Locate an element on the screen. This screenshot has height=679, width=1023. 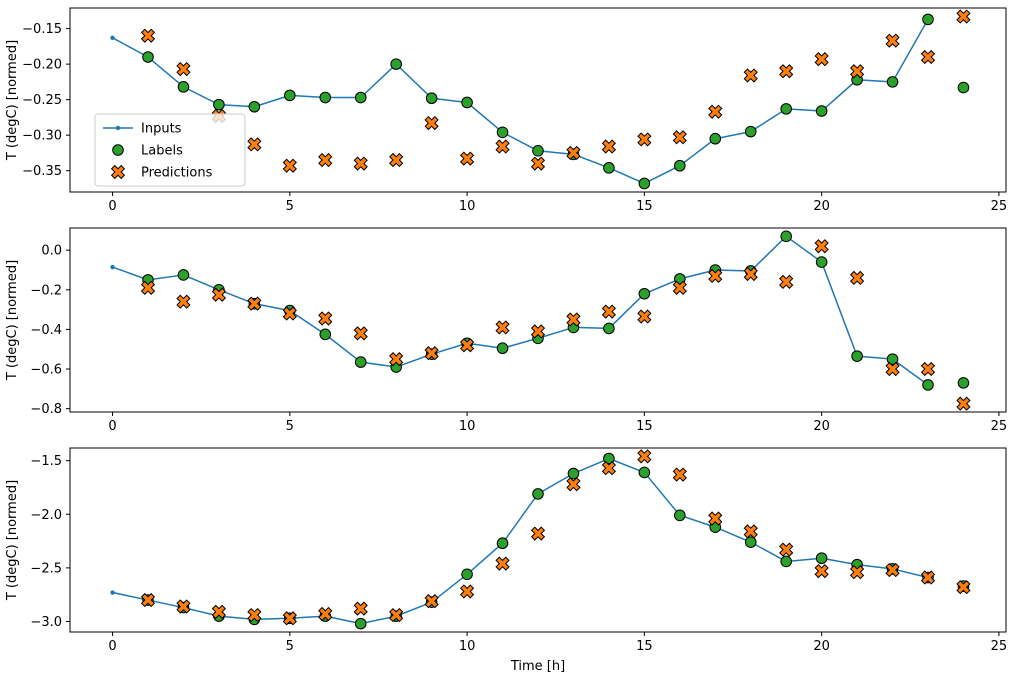
y-tick-label: −0.2 is located at coordinates (46, 290).